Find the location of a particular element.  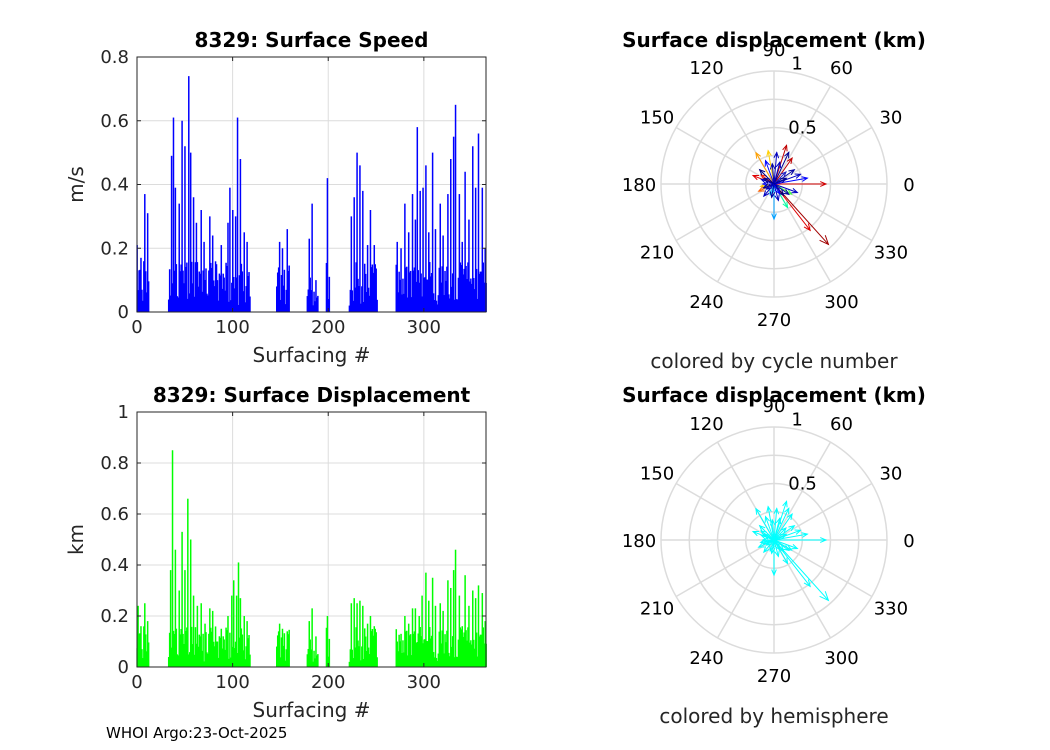

polar-angle-label: 60 is located at coordinates (841, 424).